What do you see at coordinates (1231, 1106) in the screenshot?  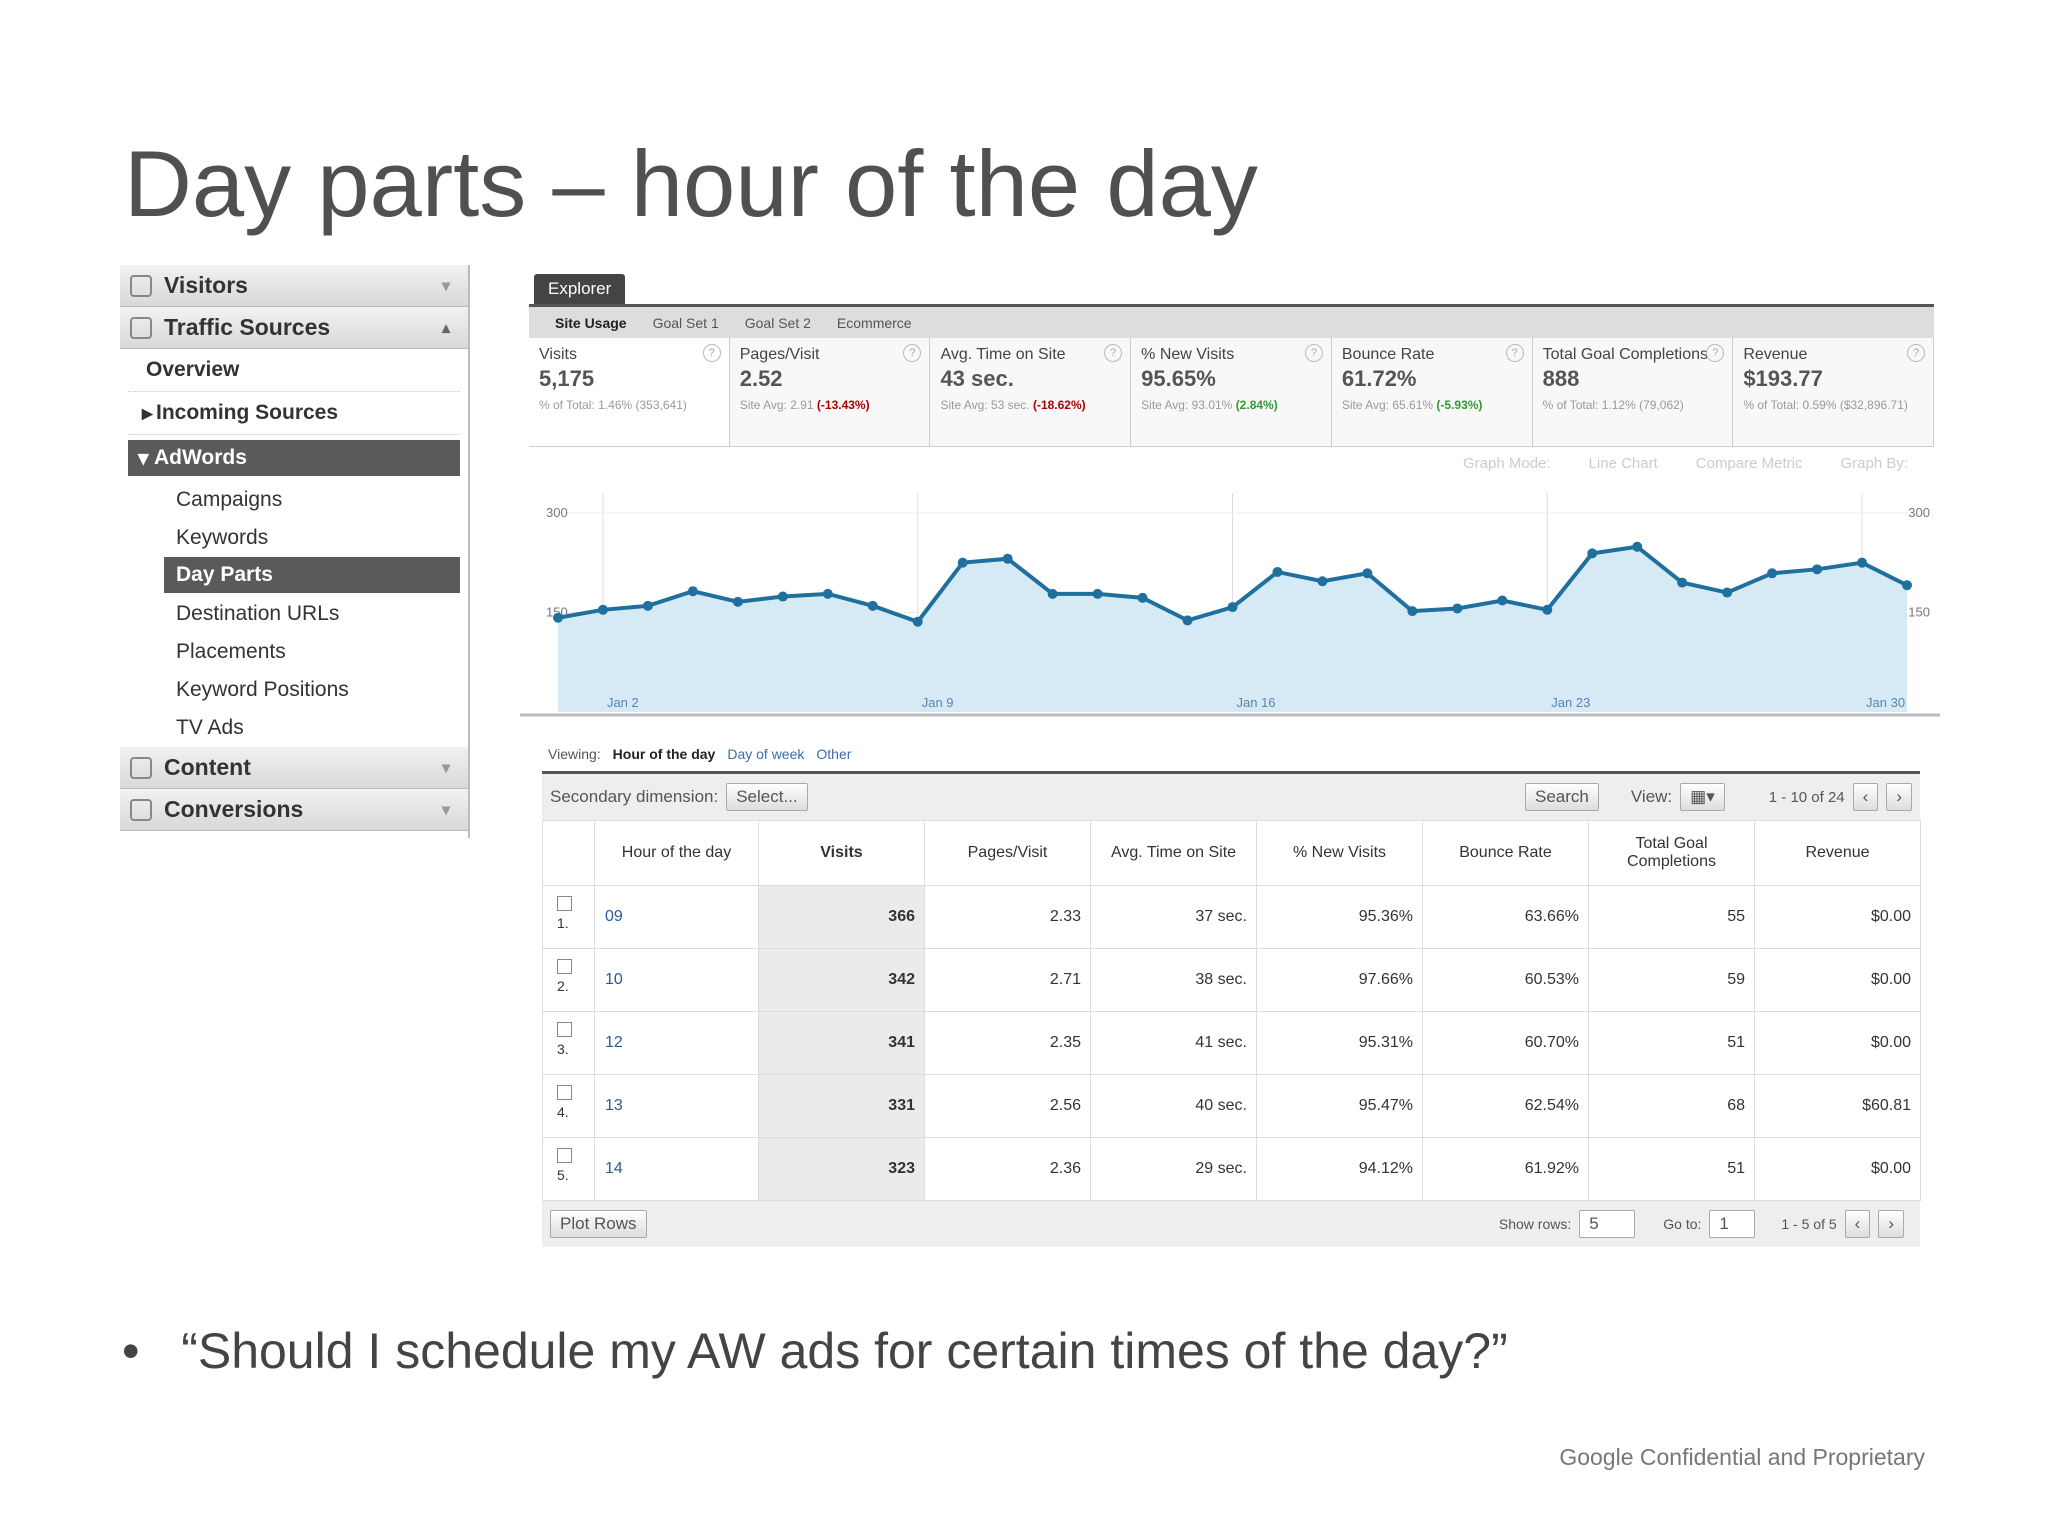 I see `table-row: 4. 13 331 2.56 40 sec. 95.47% 62.54% 68 $60.81` at bounding box center [1231, 1106].